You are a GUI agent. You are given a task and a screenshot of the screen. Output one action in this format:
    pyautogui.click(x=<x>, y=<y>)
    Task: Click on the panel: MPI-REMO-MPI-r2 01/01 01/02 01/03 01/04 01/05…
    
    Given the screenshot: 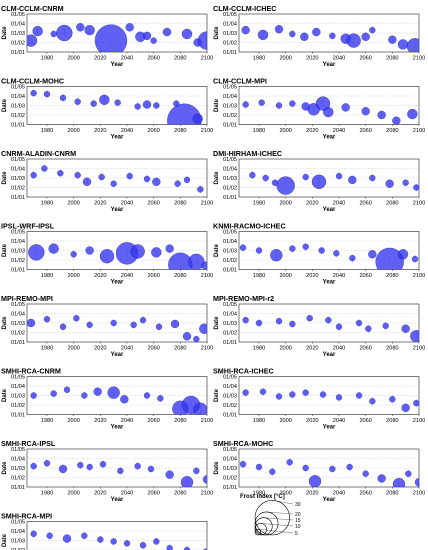 What is the action you would take?
    pyautogui.click(x=319, y=326)
    